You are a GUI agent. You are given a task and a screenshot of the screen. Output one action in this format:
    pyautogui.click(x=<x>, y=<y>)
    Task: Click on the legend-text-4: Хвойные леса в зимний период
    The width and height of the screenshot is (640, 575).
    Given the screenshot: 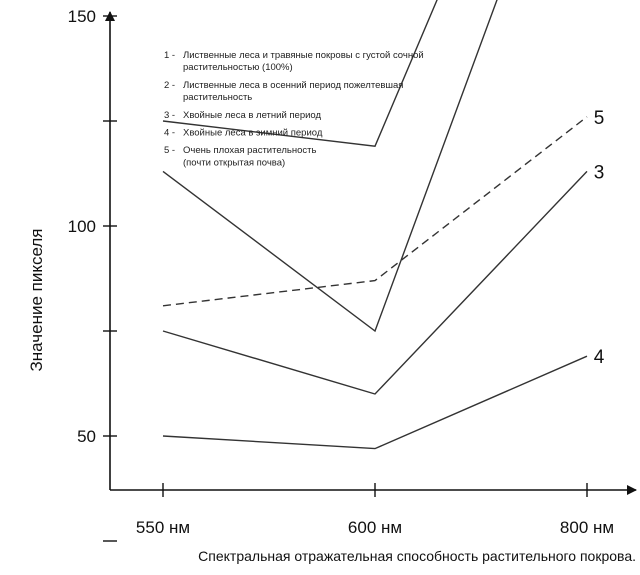 What is the action you would take?
    pyautogui.click(x=253, y=133)
    